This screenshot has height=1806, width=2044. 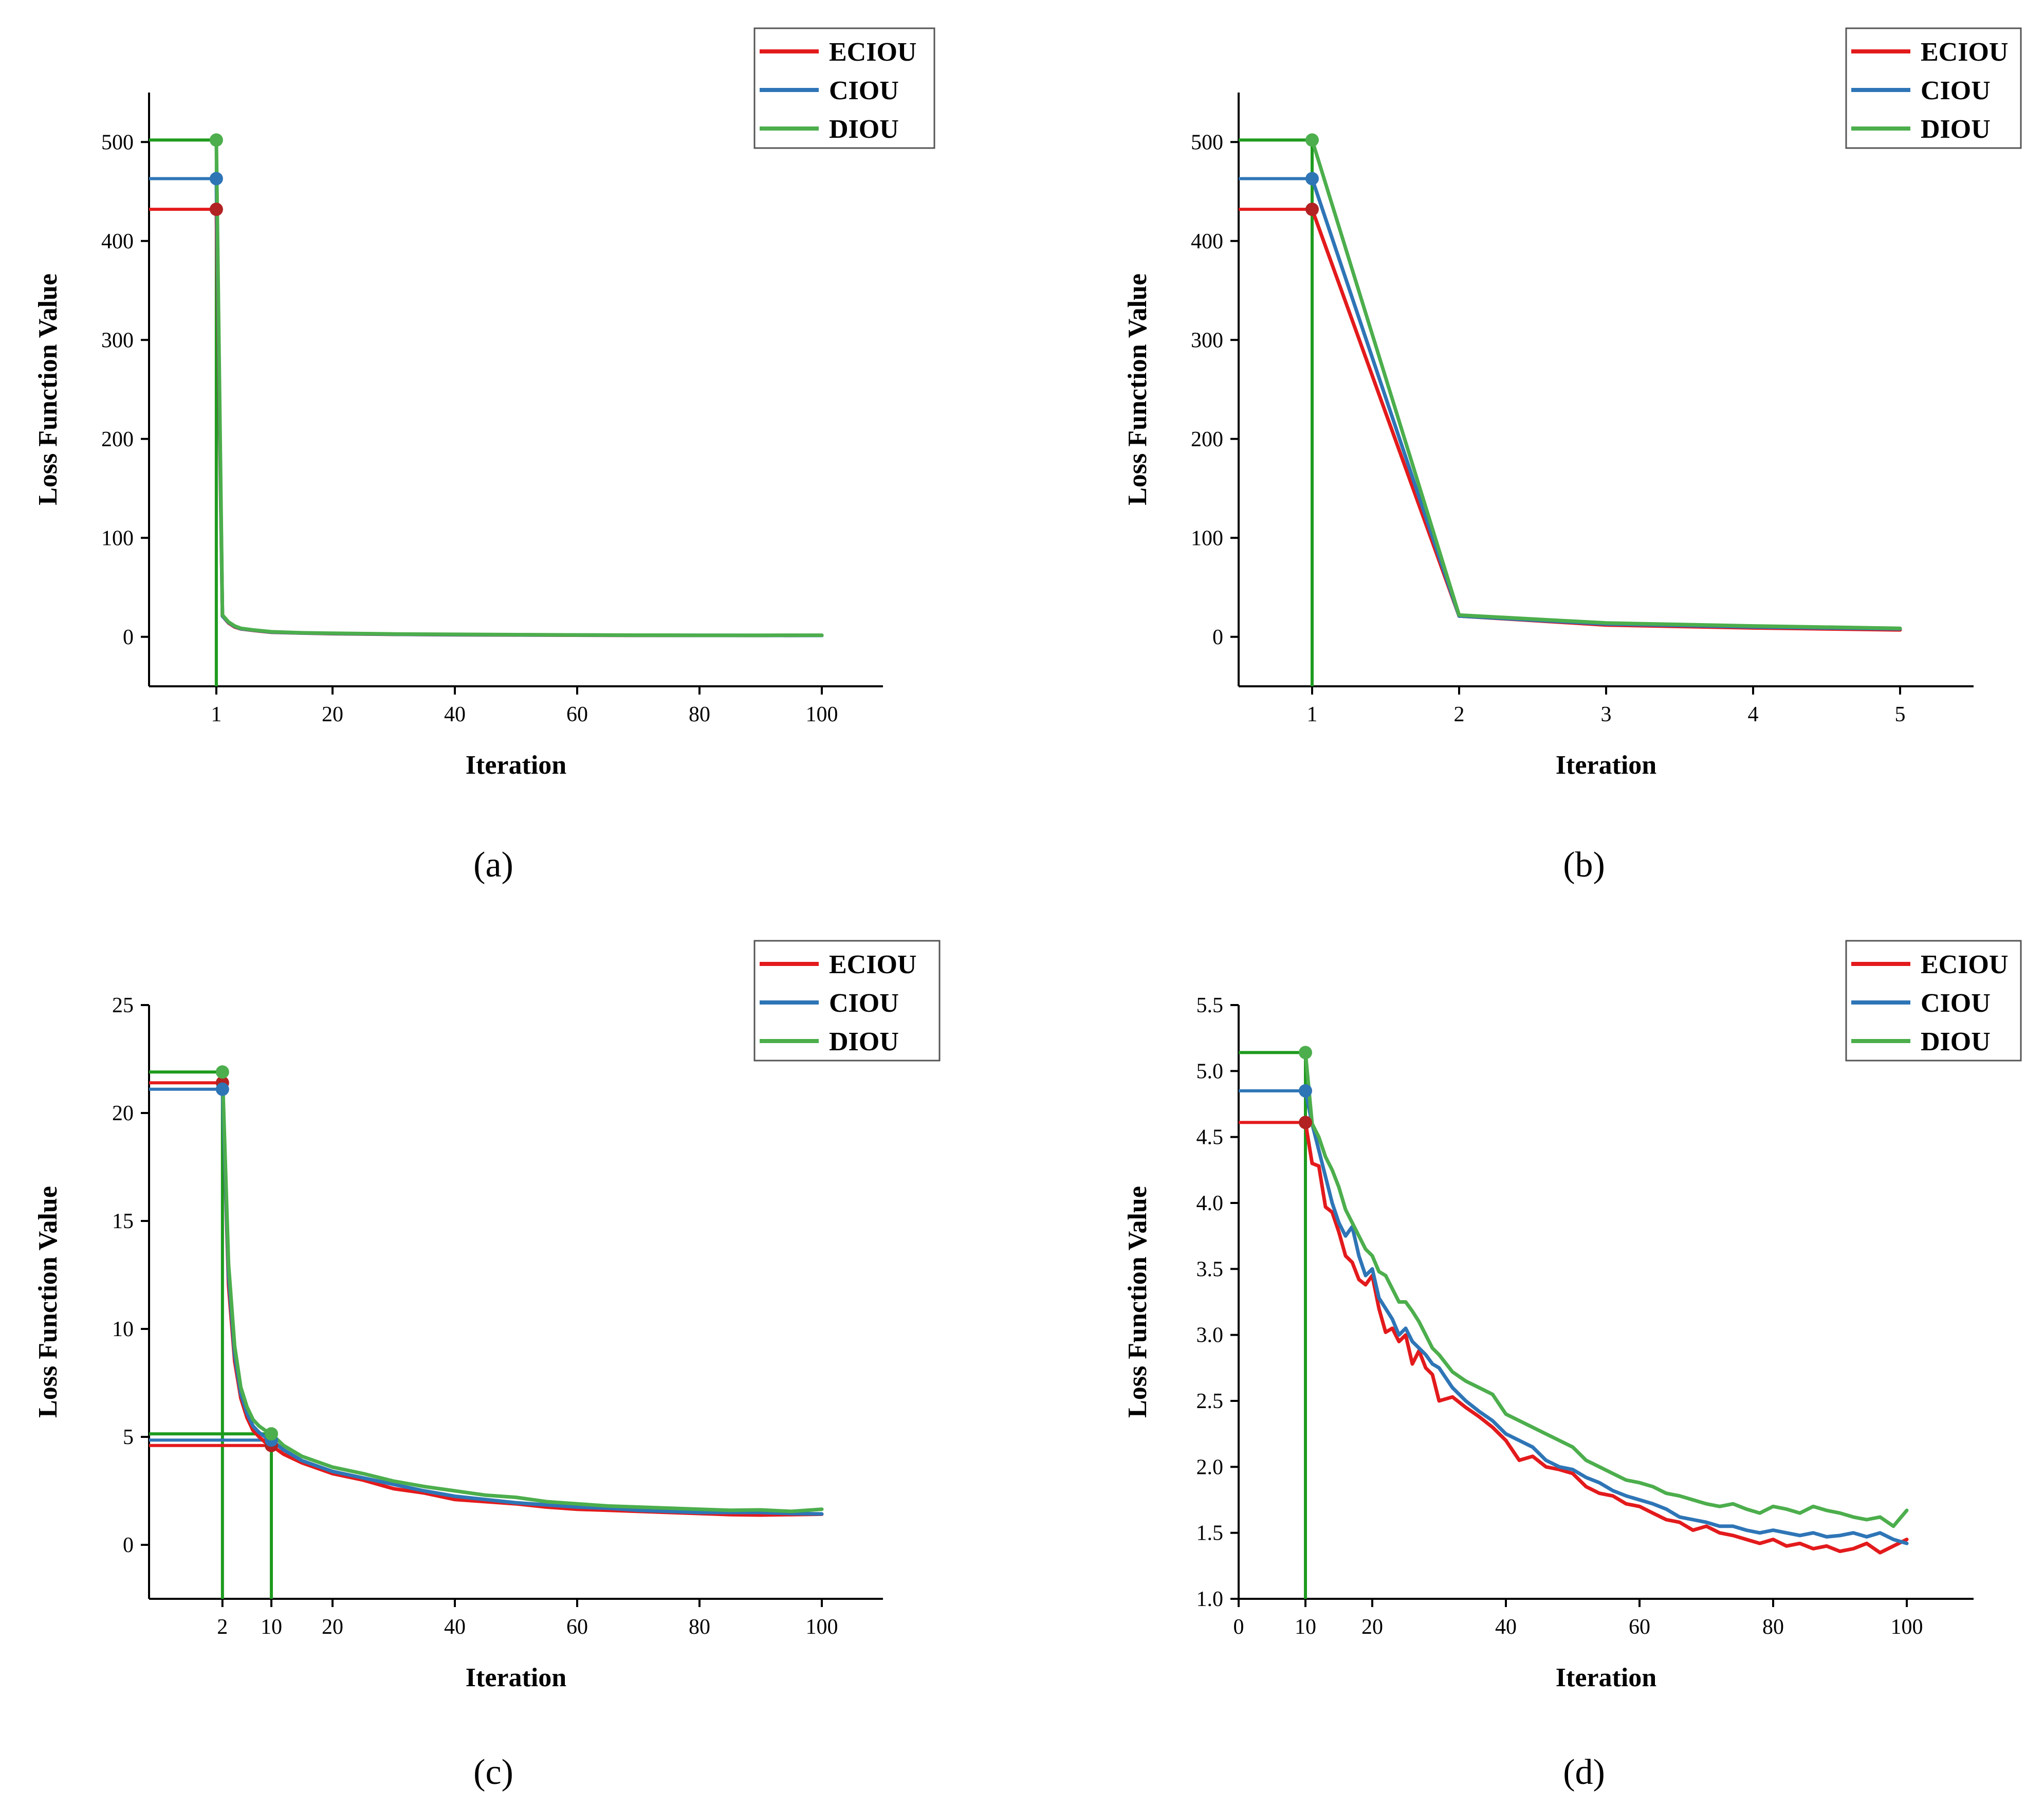 What do you see at coordinates (1584, 1773) in the screenshot?
I see `panel-caption: (d)` at bounding box center [1584, 1773].